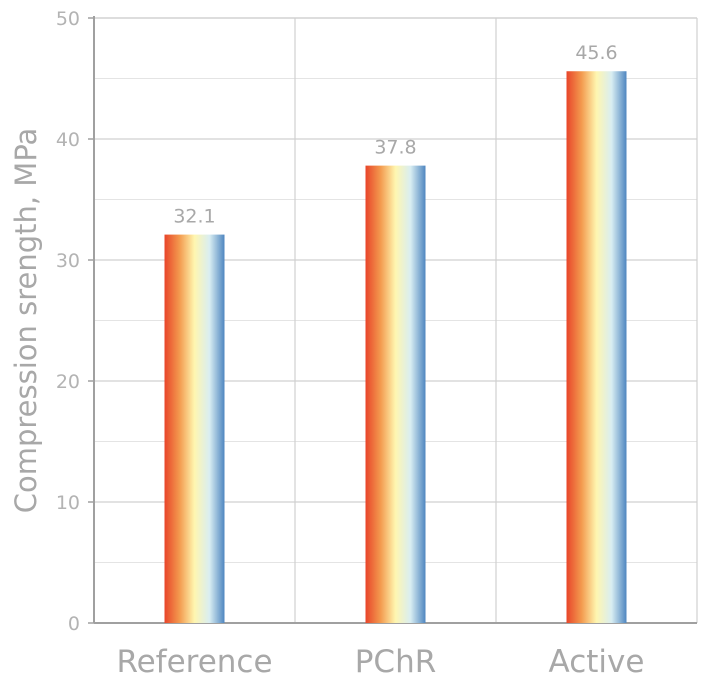 The width and height of the screenshot is (720, 684). What do you see at coordinates (75, 321) in the screenshot?
I see `y-tick-labels: 0 10 20 30 40 50` at bounding box center [75, 321].